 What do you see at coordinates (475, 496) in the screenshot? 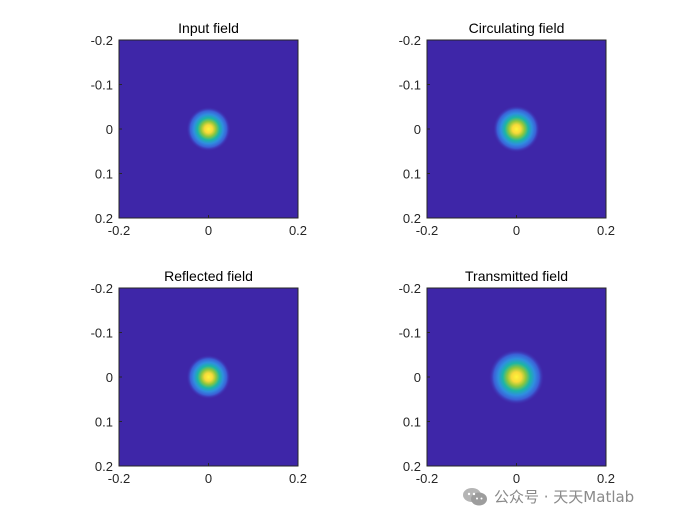
I see `wechat-icon` at bounding box center [475, 496].